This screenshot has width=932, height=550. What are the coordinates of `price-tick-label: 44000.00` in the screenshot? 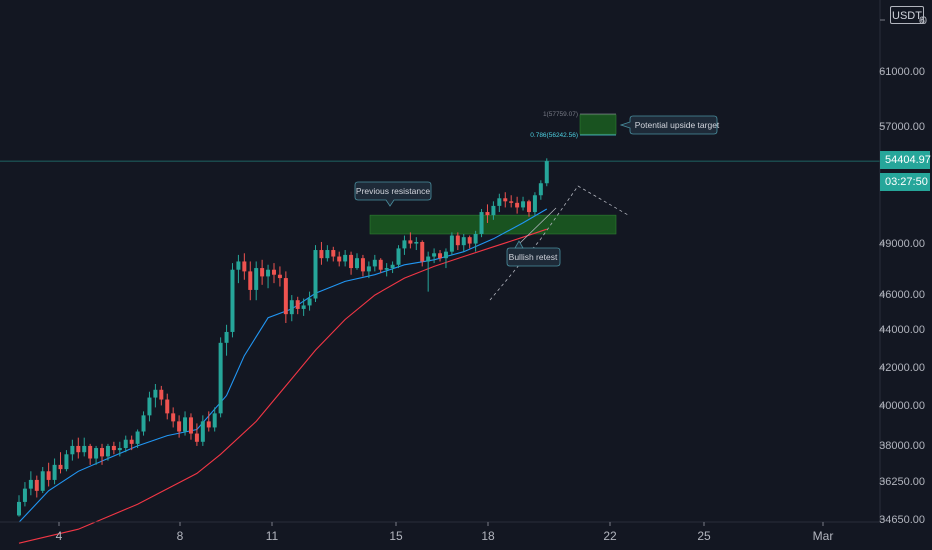 It's located at (902, 330).